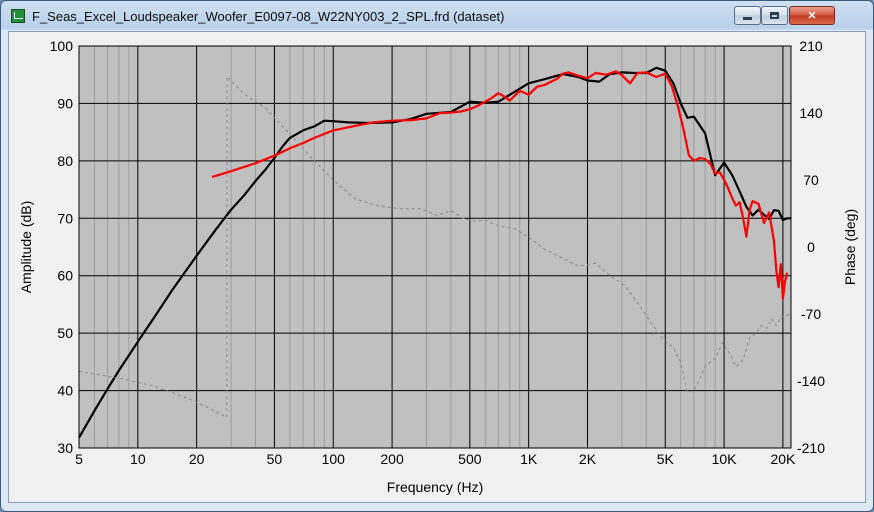  What do you see at coordinates (334, 459) in the screenshot?
I see `x-tick-label: 100` at bounding box center [334, 459].